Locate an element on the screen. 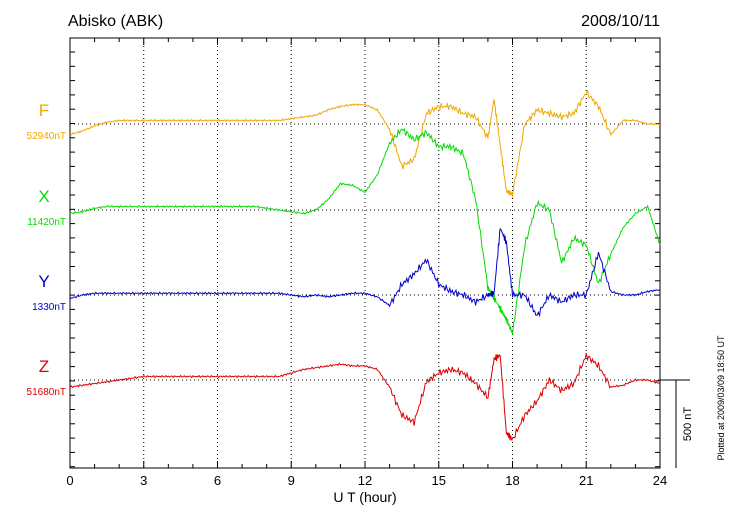  series-f-baseline: 52940nT is located at coordinates (46, 136).